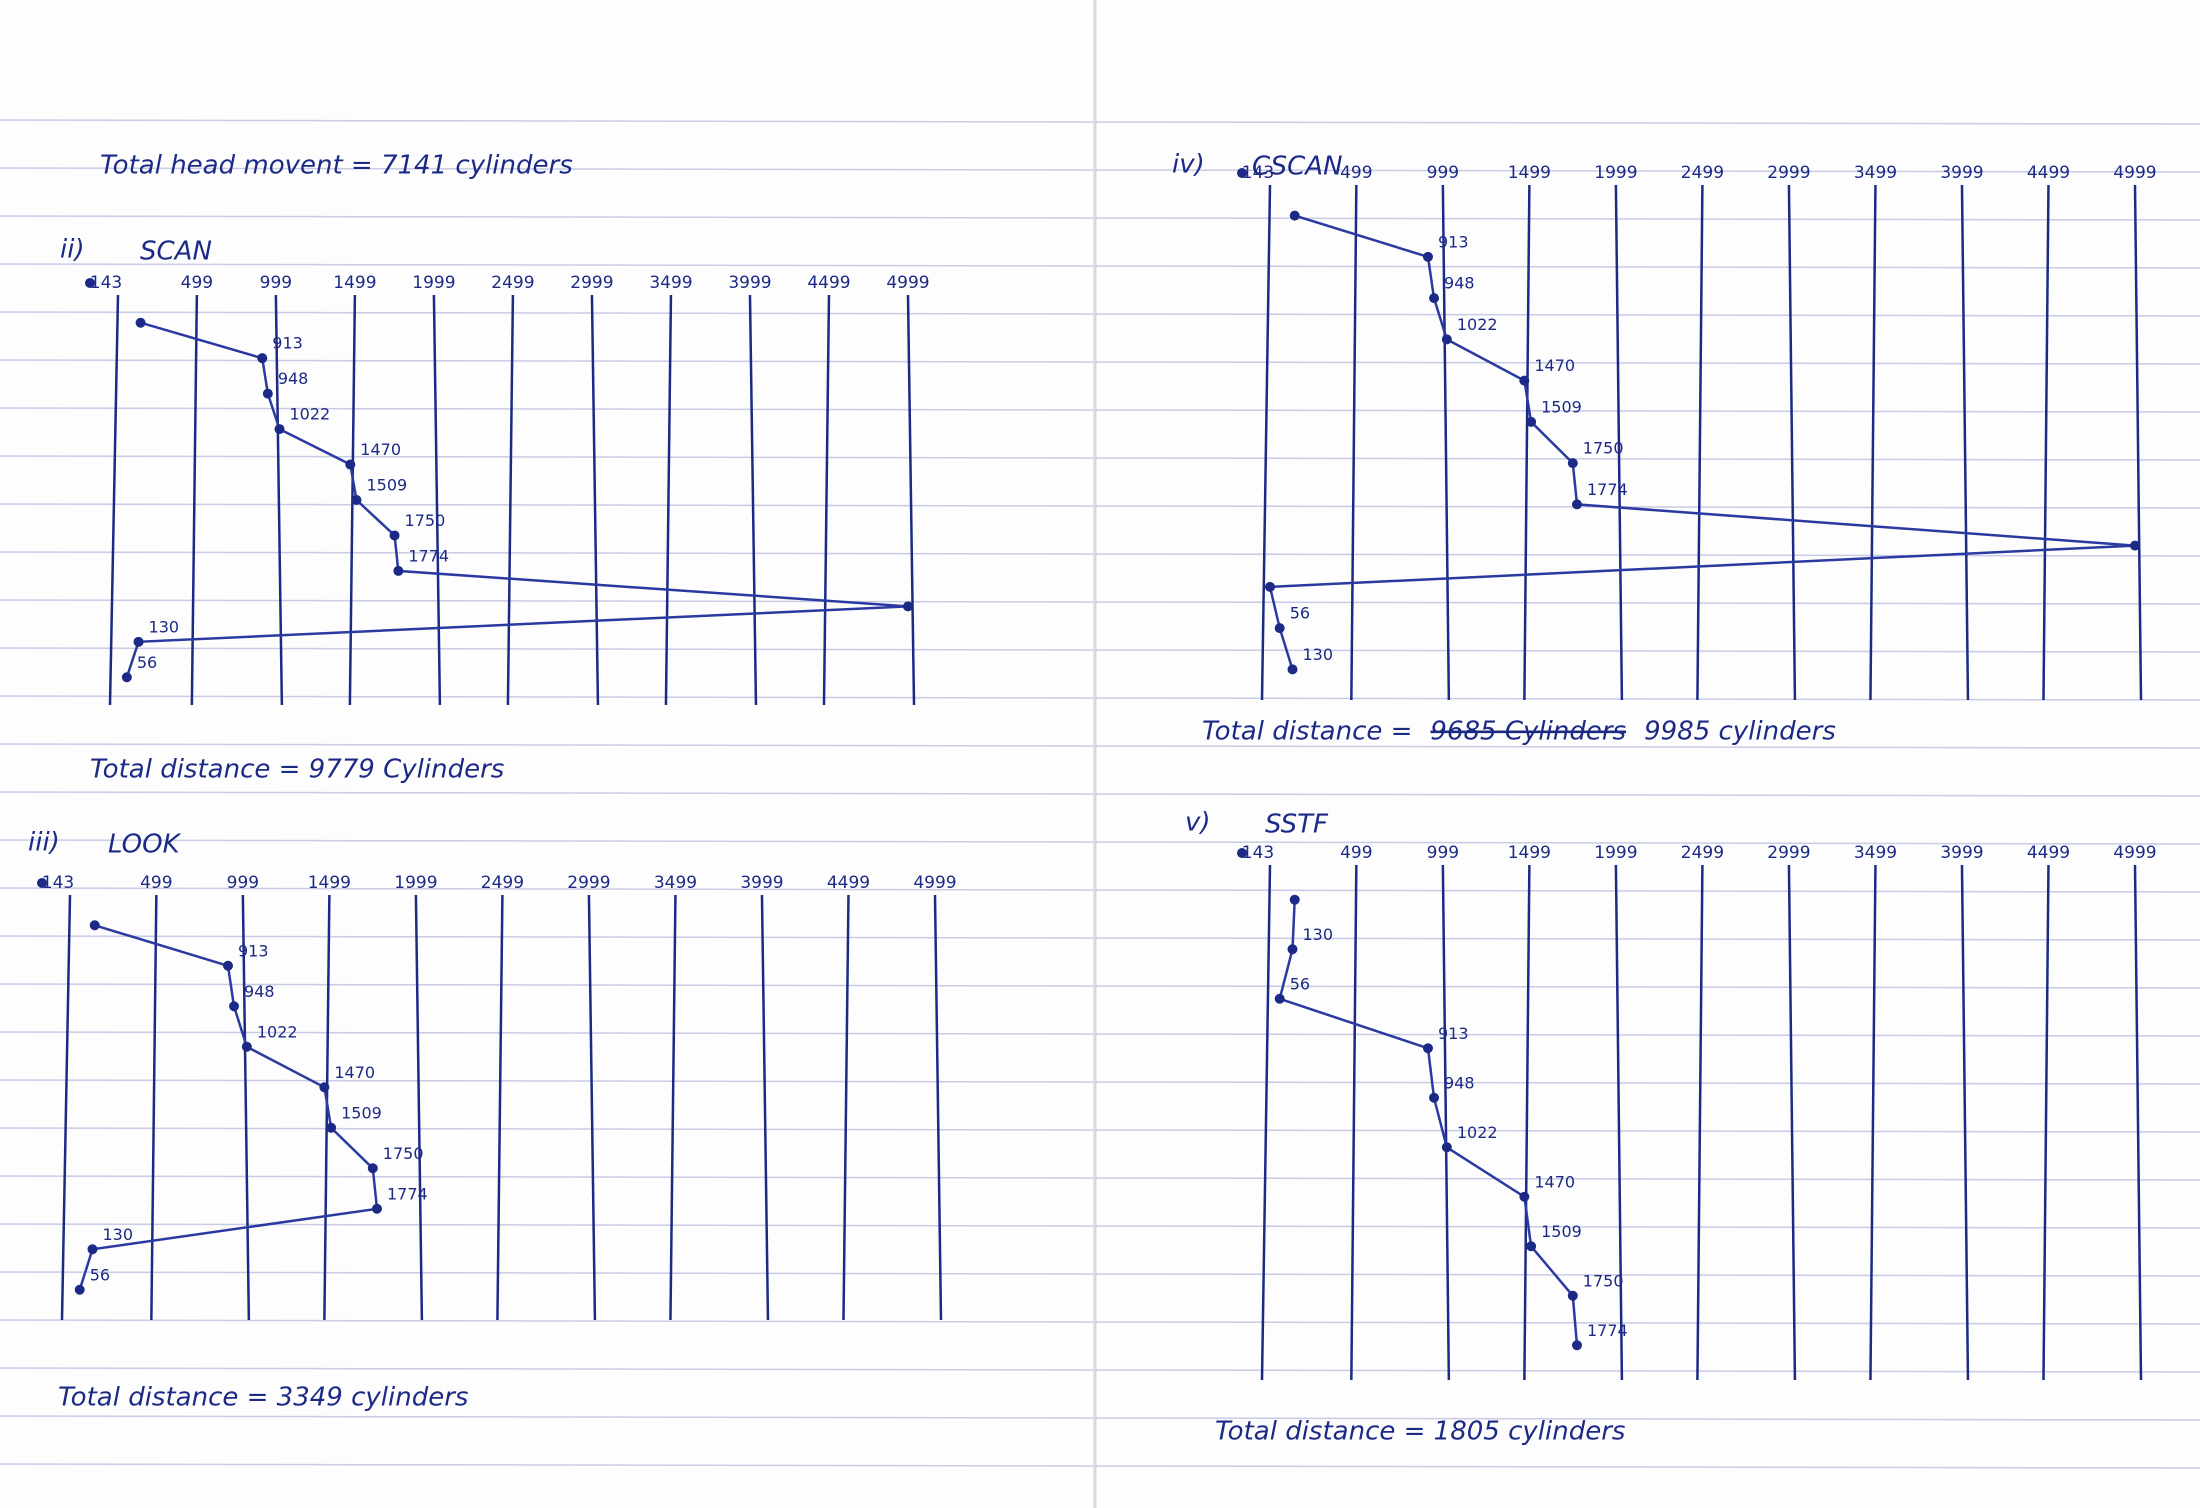 The image size is (2200, 1508). Describe the element at coordinates (425, 520) in the screenshot. I see `point-label: 1750` at that location.